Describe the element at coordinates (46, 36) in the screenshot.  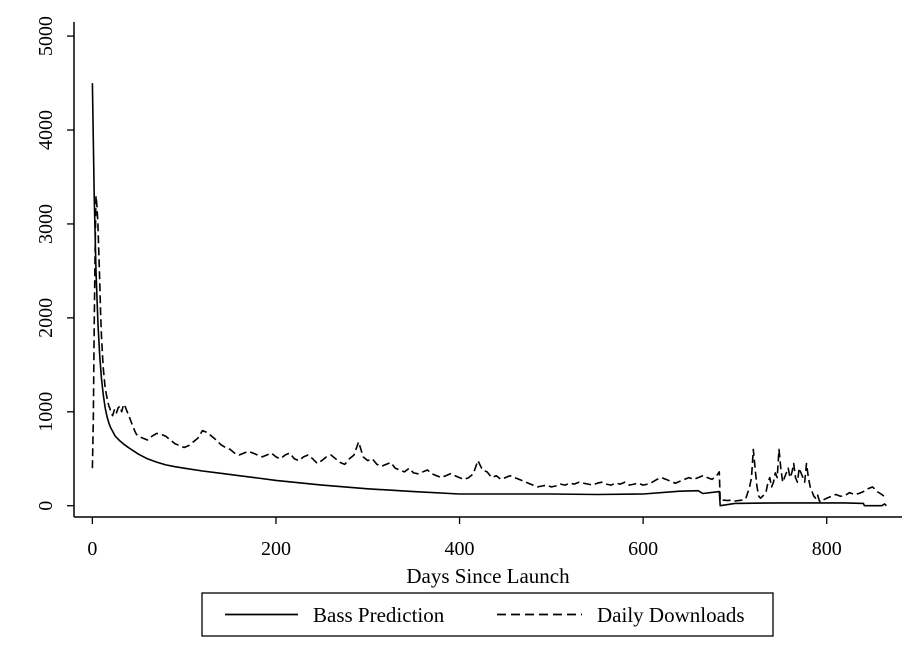
I see `y-tick-label: 5000` at that location.